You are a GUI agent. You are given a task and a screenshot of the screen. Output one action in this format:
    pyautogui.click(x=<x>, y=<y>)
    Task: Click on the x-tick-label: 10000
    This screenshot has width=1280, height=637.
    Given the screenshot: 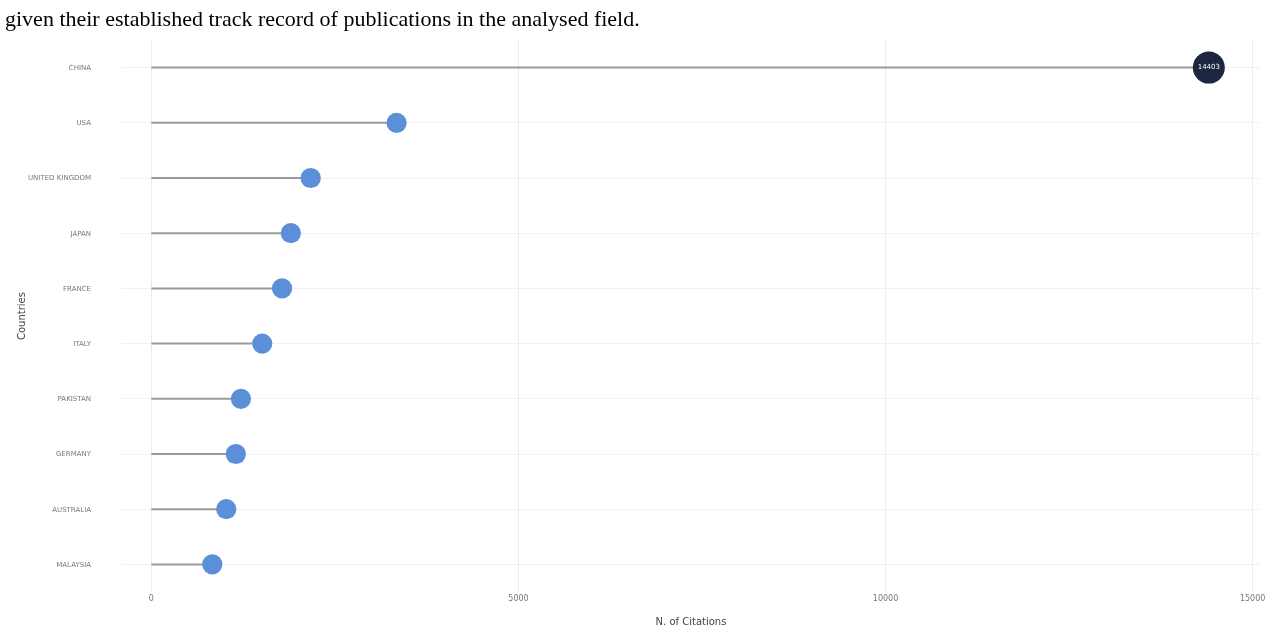 What is the action you would take?
    pyautogui.click(x=885, y=598)
    